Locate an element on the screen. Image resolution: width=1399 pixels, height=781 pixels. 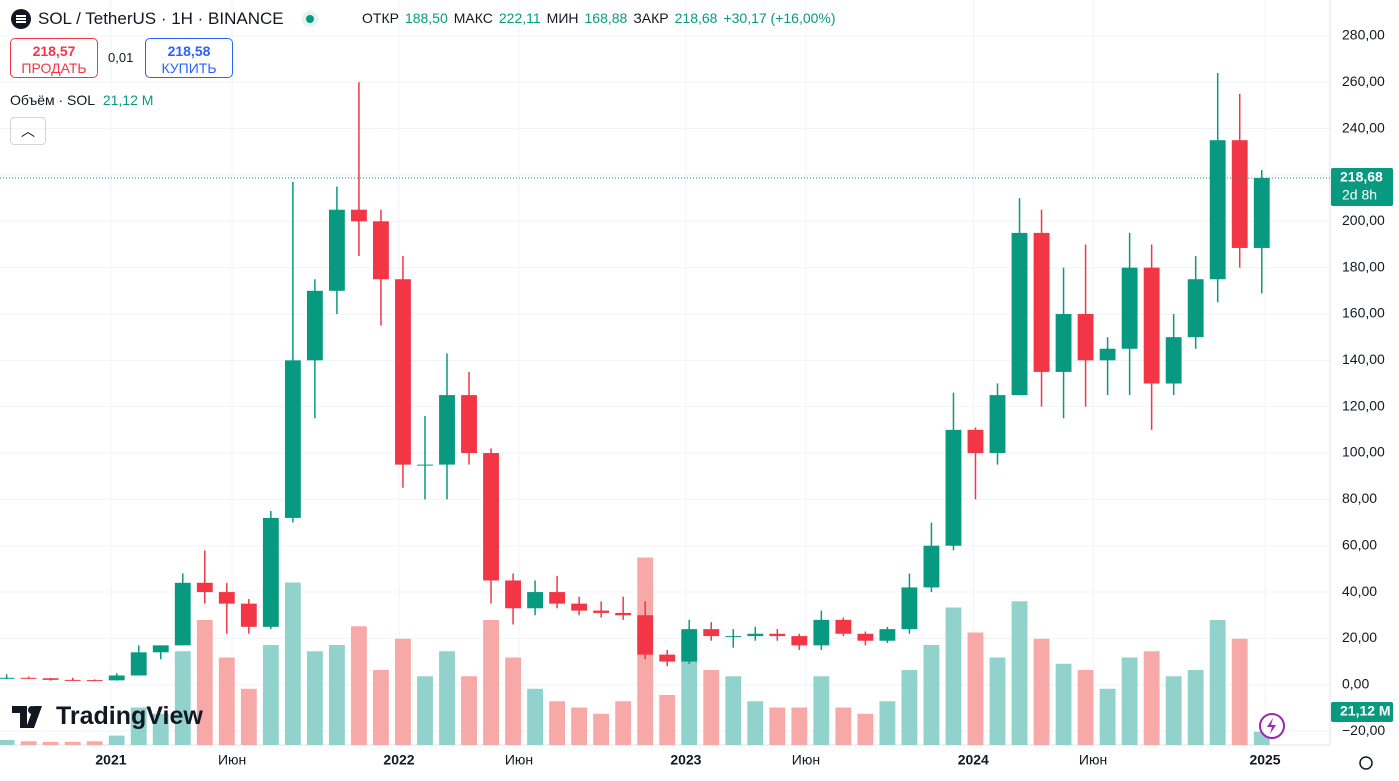
spread: 0,01 is located at coordinates (121, 57).